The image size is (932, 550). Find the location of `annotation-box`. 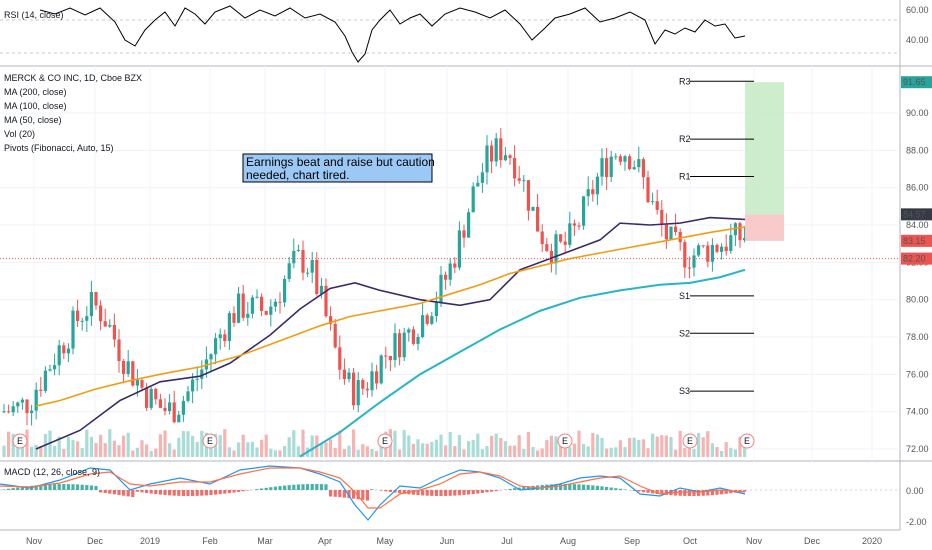

annotation-box is located at coordinates (337, 168).